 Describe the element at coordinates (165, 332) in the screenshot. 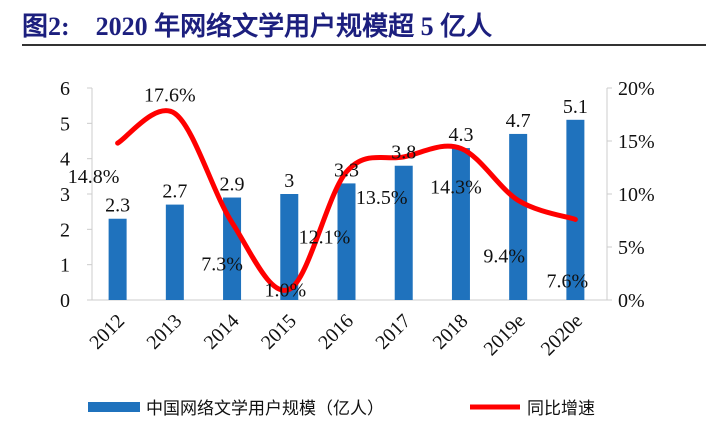

I see `x-tick-label: 2013` at that location.